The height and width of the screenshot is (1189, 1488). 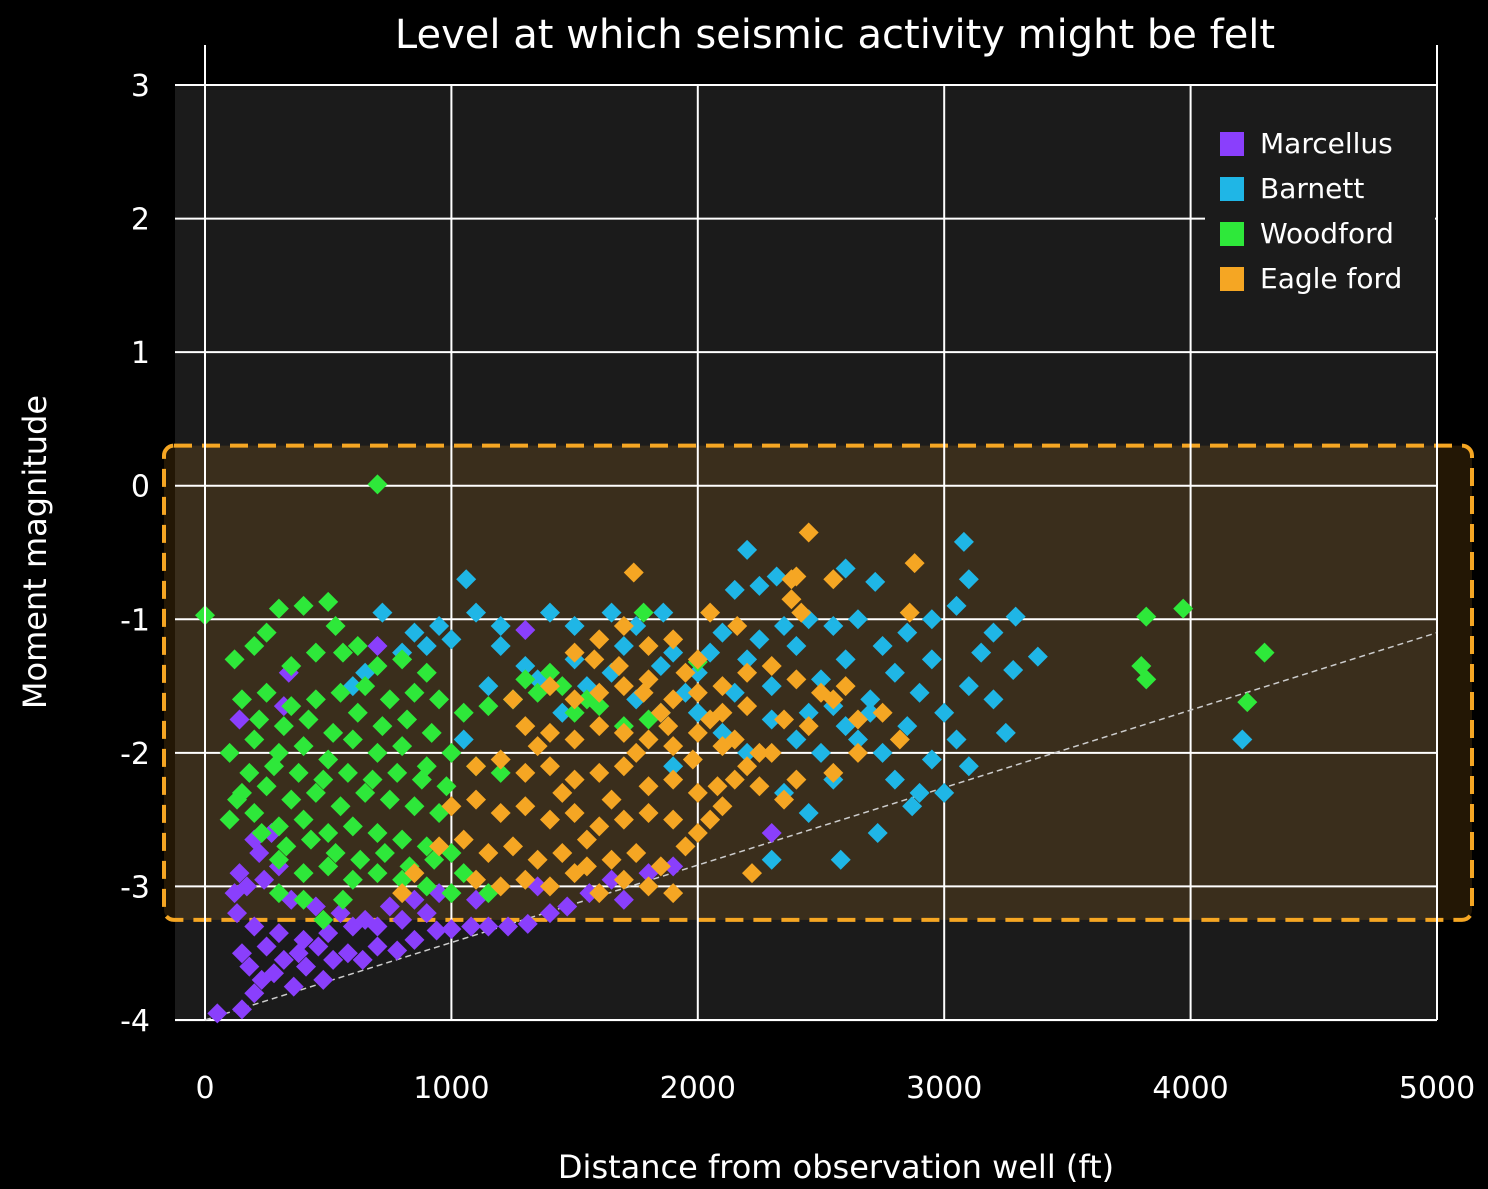 I want to click on y-tick-label: 3, so click(x=140, y=86).